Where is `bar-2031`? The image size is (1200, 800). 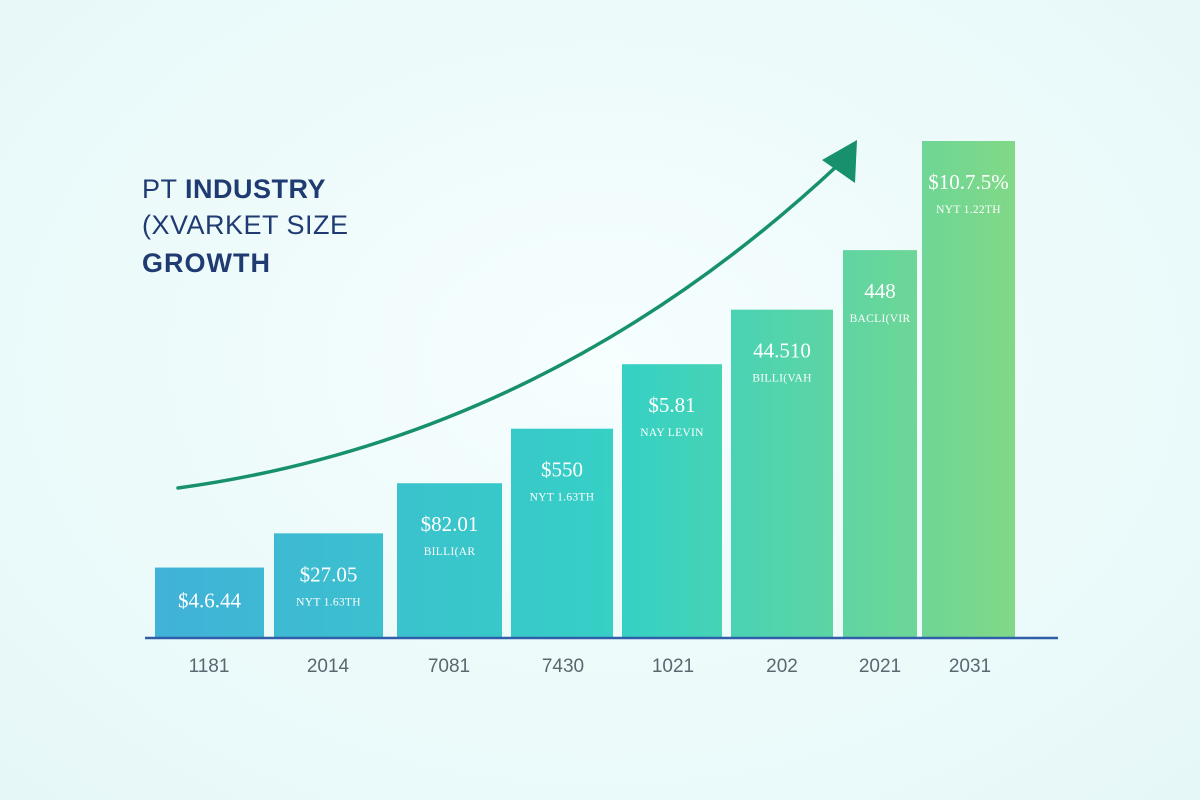
bar-2031 is located at coordinates (968, 389).